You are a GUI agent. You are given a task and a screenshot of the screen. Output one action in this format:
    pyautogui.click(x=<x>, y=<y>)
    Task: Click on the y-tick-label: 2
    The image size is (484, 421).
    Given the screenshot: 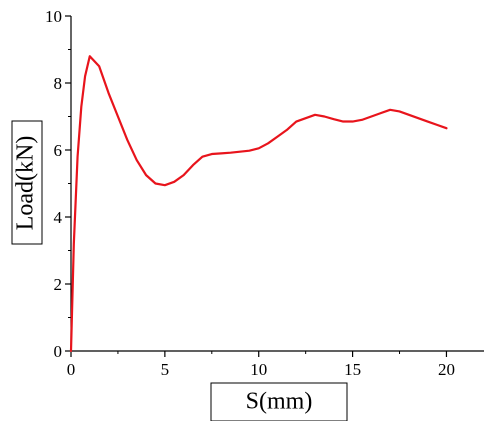 What is the action you would take?
    pyautogui.click(x=58, y=284)
    